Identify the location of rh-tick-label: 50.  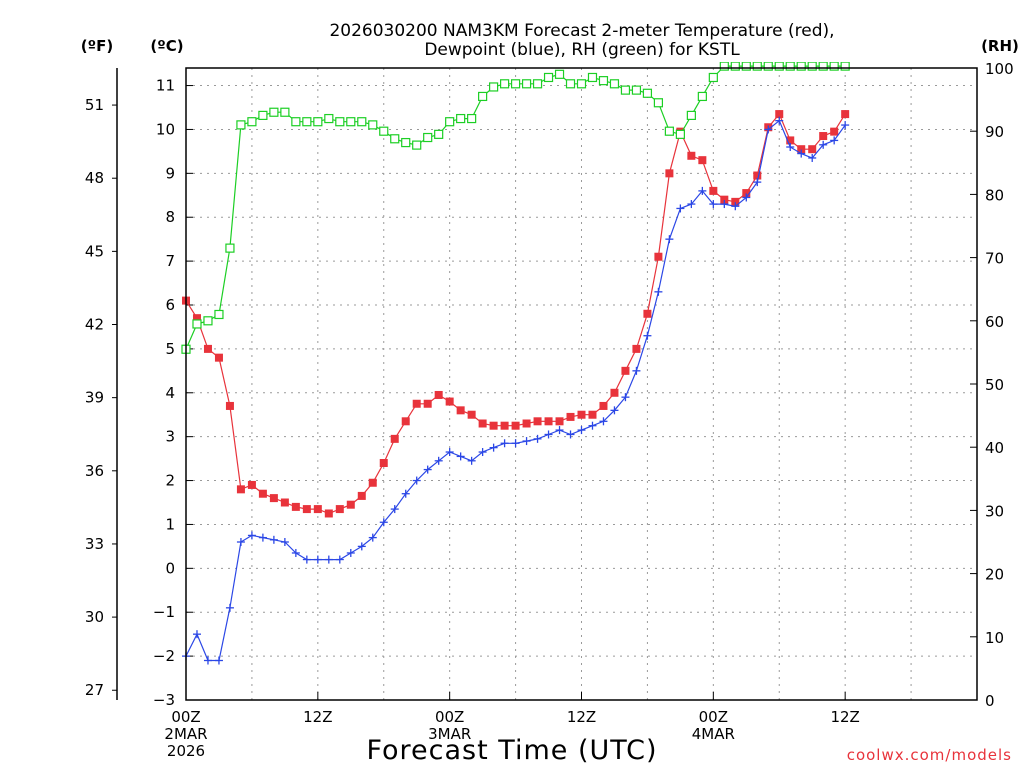
(994, 385).